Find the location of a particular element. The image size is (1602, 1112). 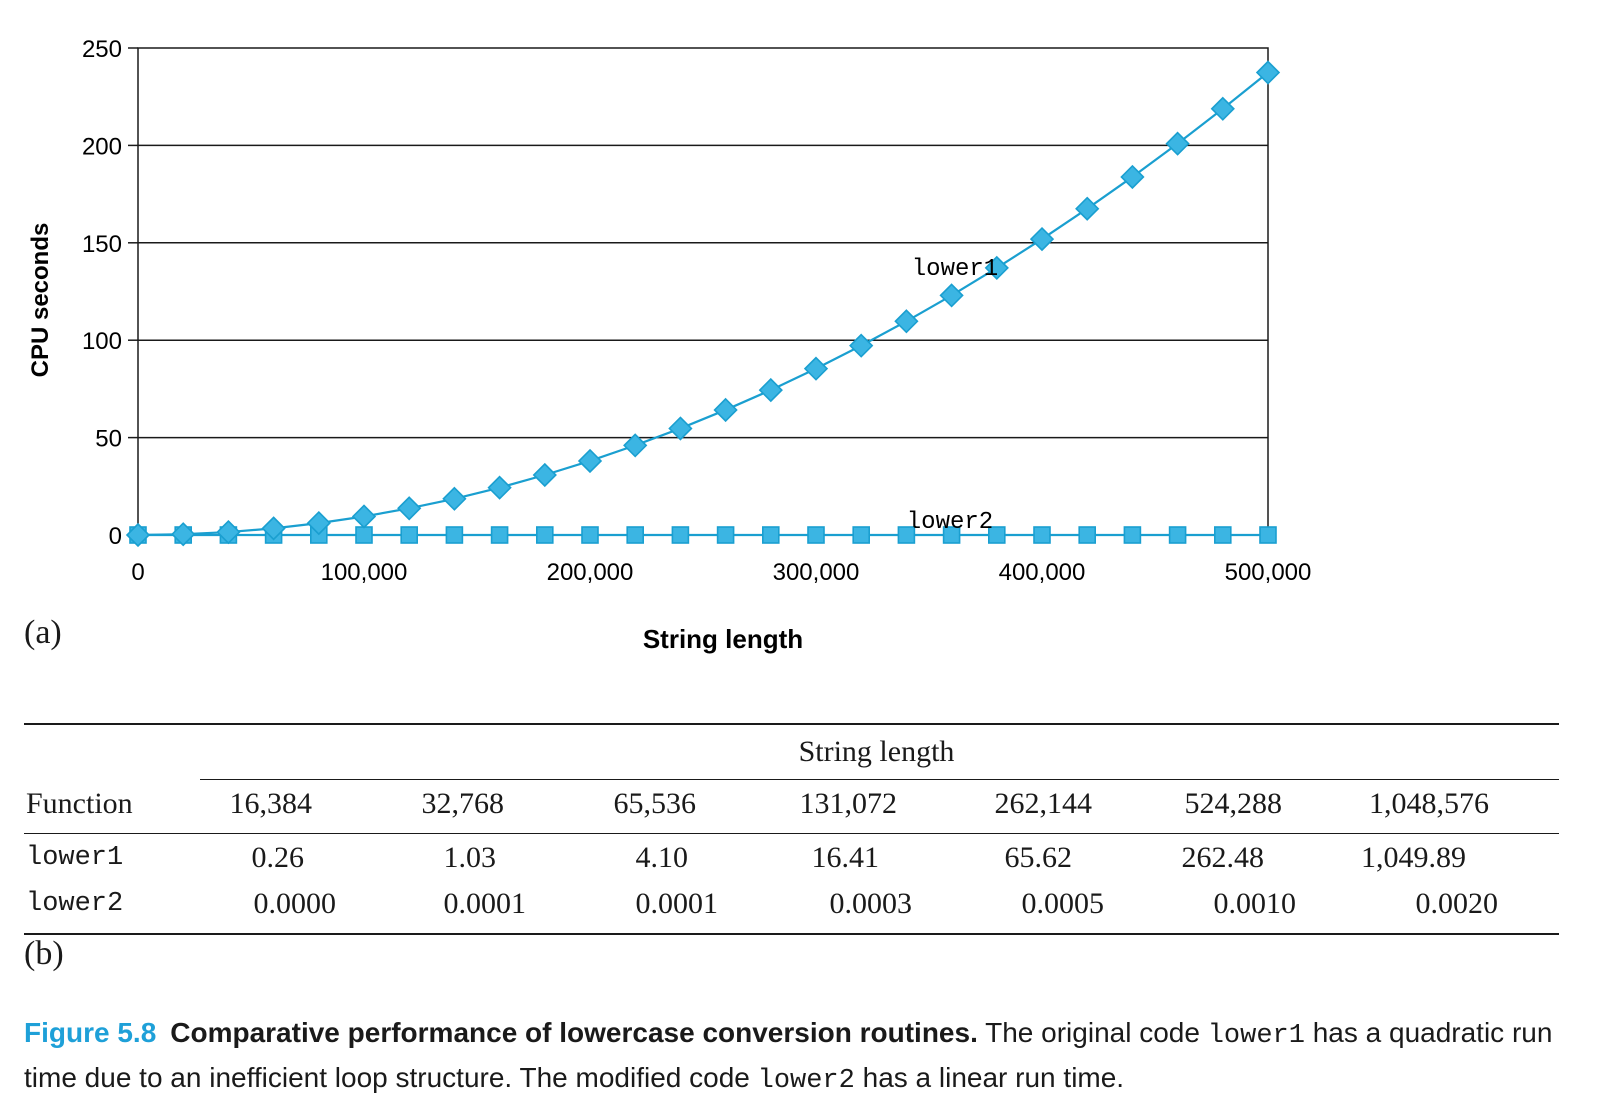

table-col-header: 65,536 is located at coordinates (655, 803).